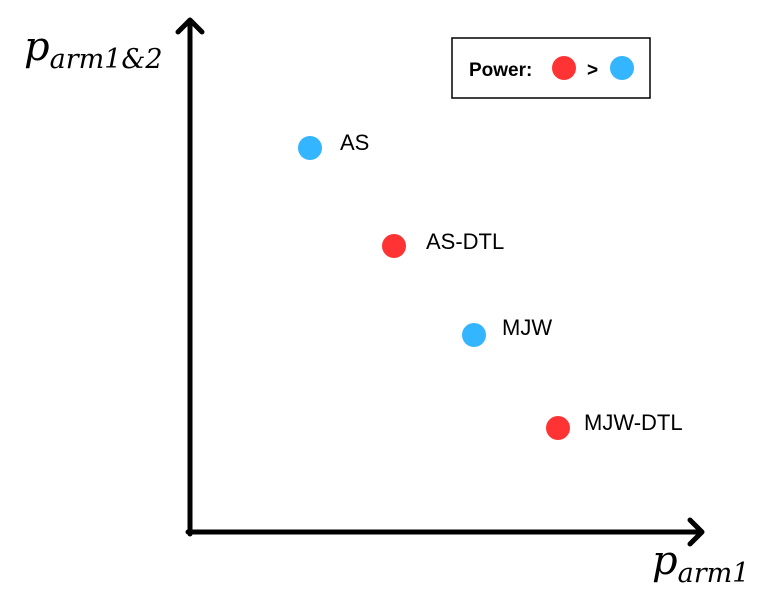 The image size is (776, 611). I want to click on legend-prefix: Power:, so click(500, 70).